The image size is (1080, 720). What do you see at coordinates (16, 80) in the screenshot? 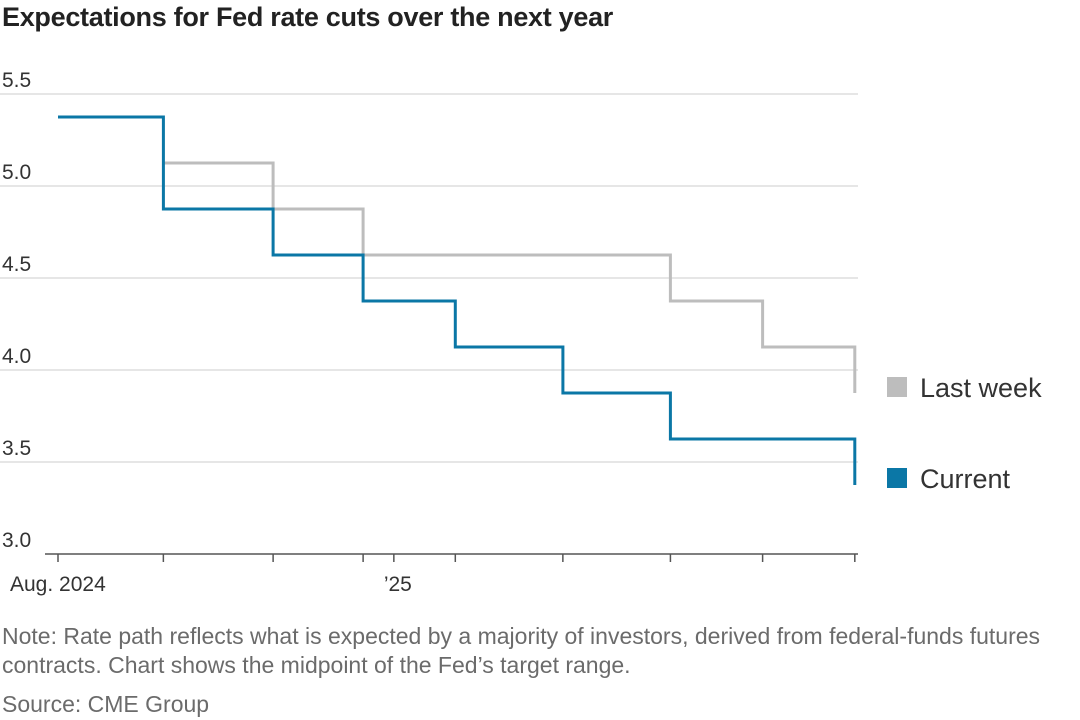
I see `y-tick-label: 5.5` at bounding box center [16, 80].